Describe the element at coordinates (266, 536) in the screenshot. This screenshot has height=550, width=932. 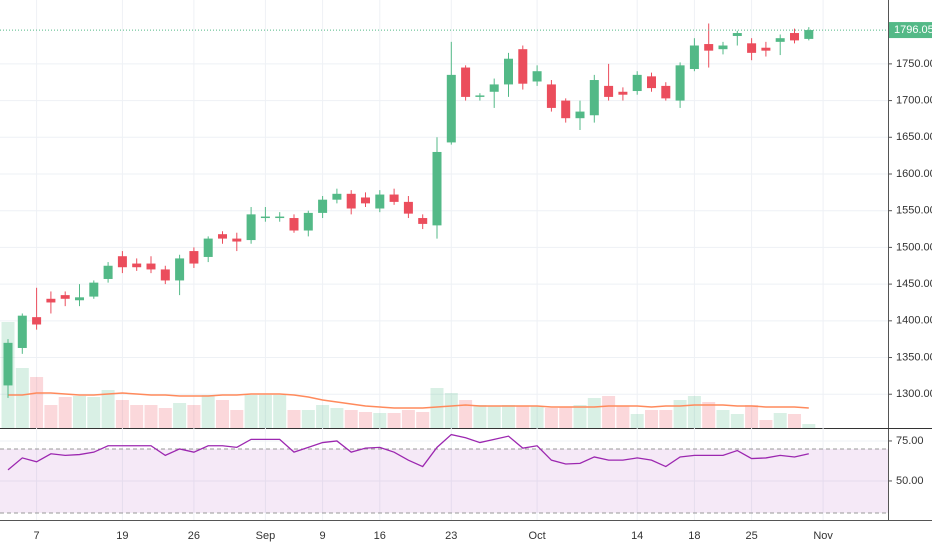
I see `x-tick-label: Sep` at that location.